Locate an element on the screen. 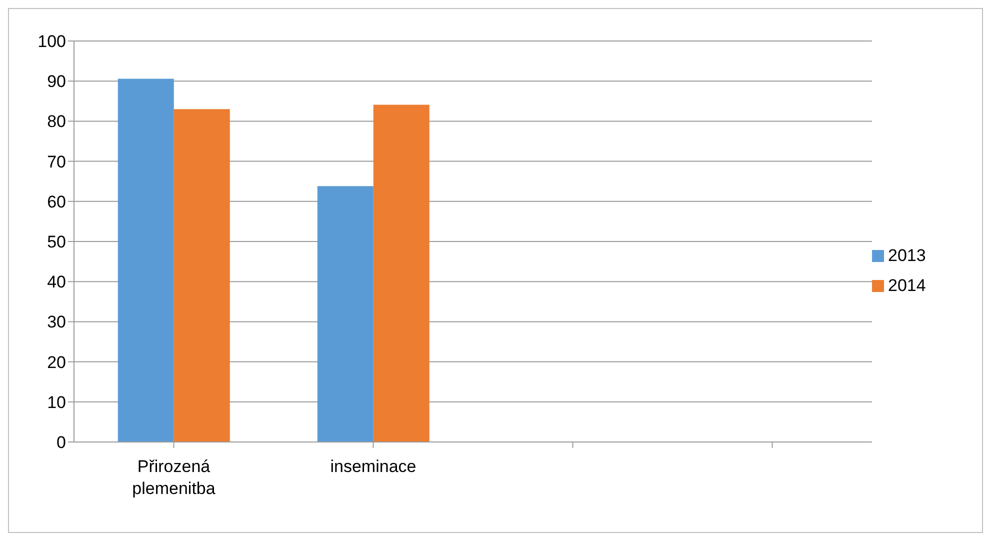 The width and height of the screenshot is (993, 541). x-tick-label: Přirozená plemenitba is located at coordinates (174, 477).